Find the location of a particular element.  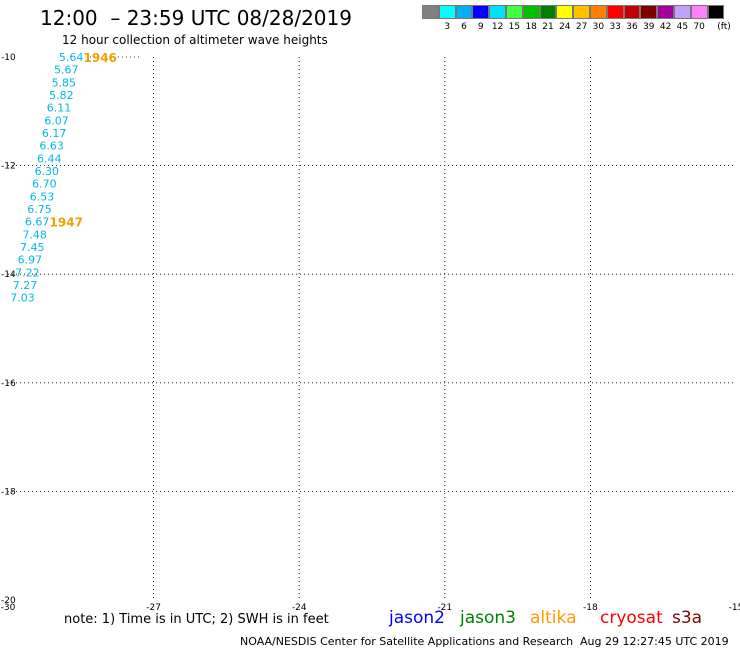

wave-height-label: 6.67 is located at coordinates (37, 222).